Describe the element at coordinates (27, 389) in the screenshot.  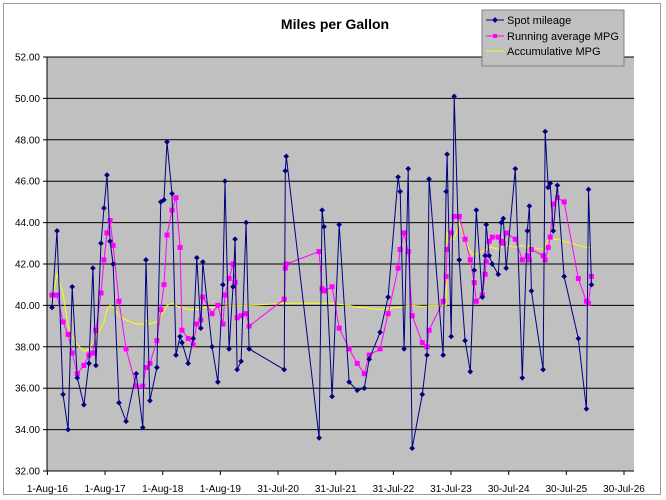
I see `y-tick-label: 36.00` at that location.